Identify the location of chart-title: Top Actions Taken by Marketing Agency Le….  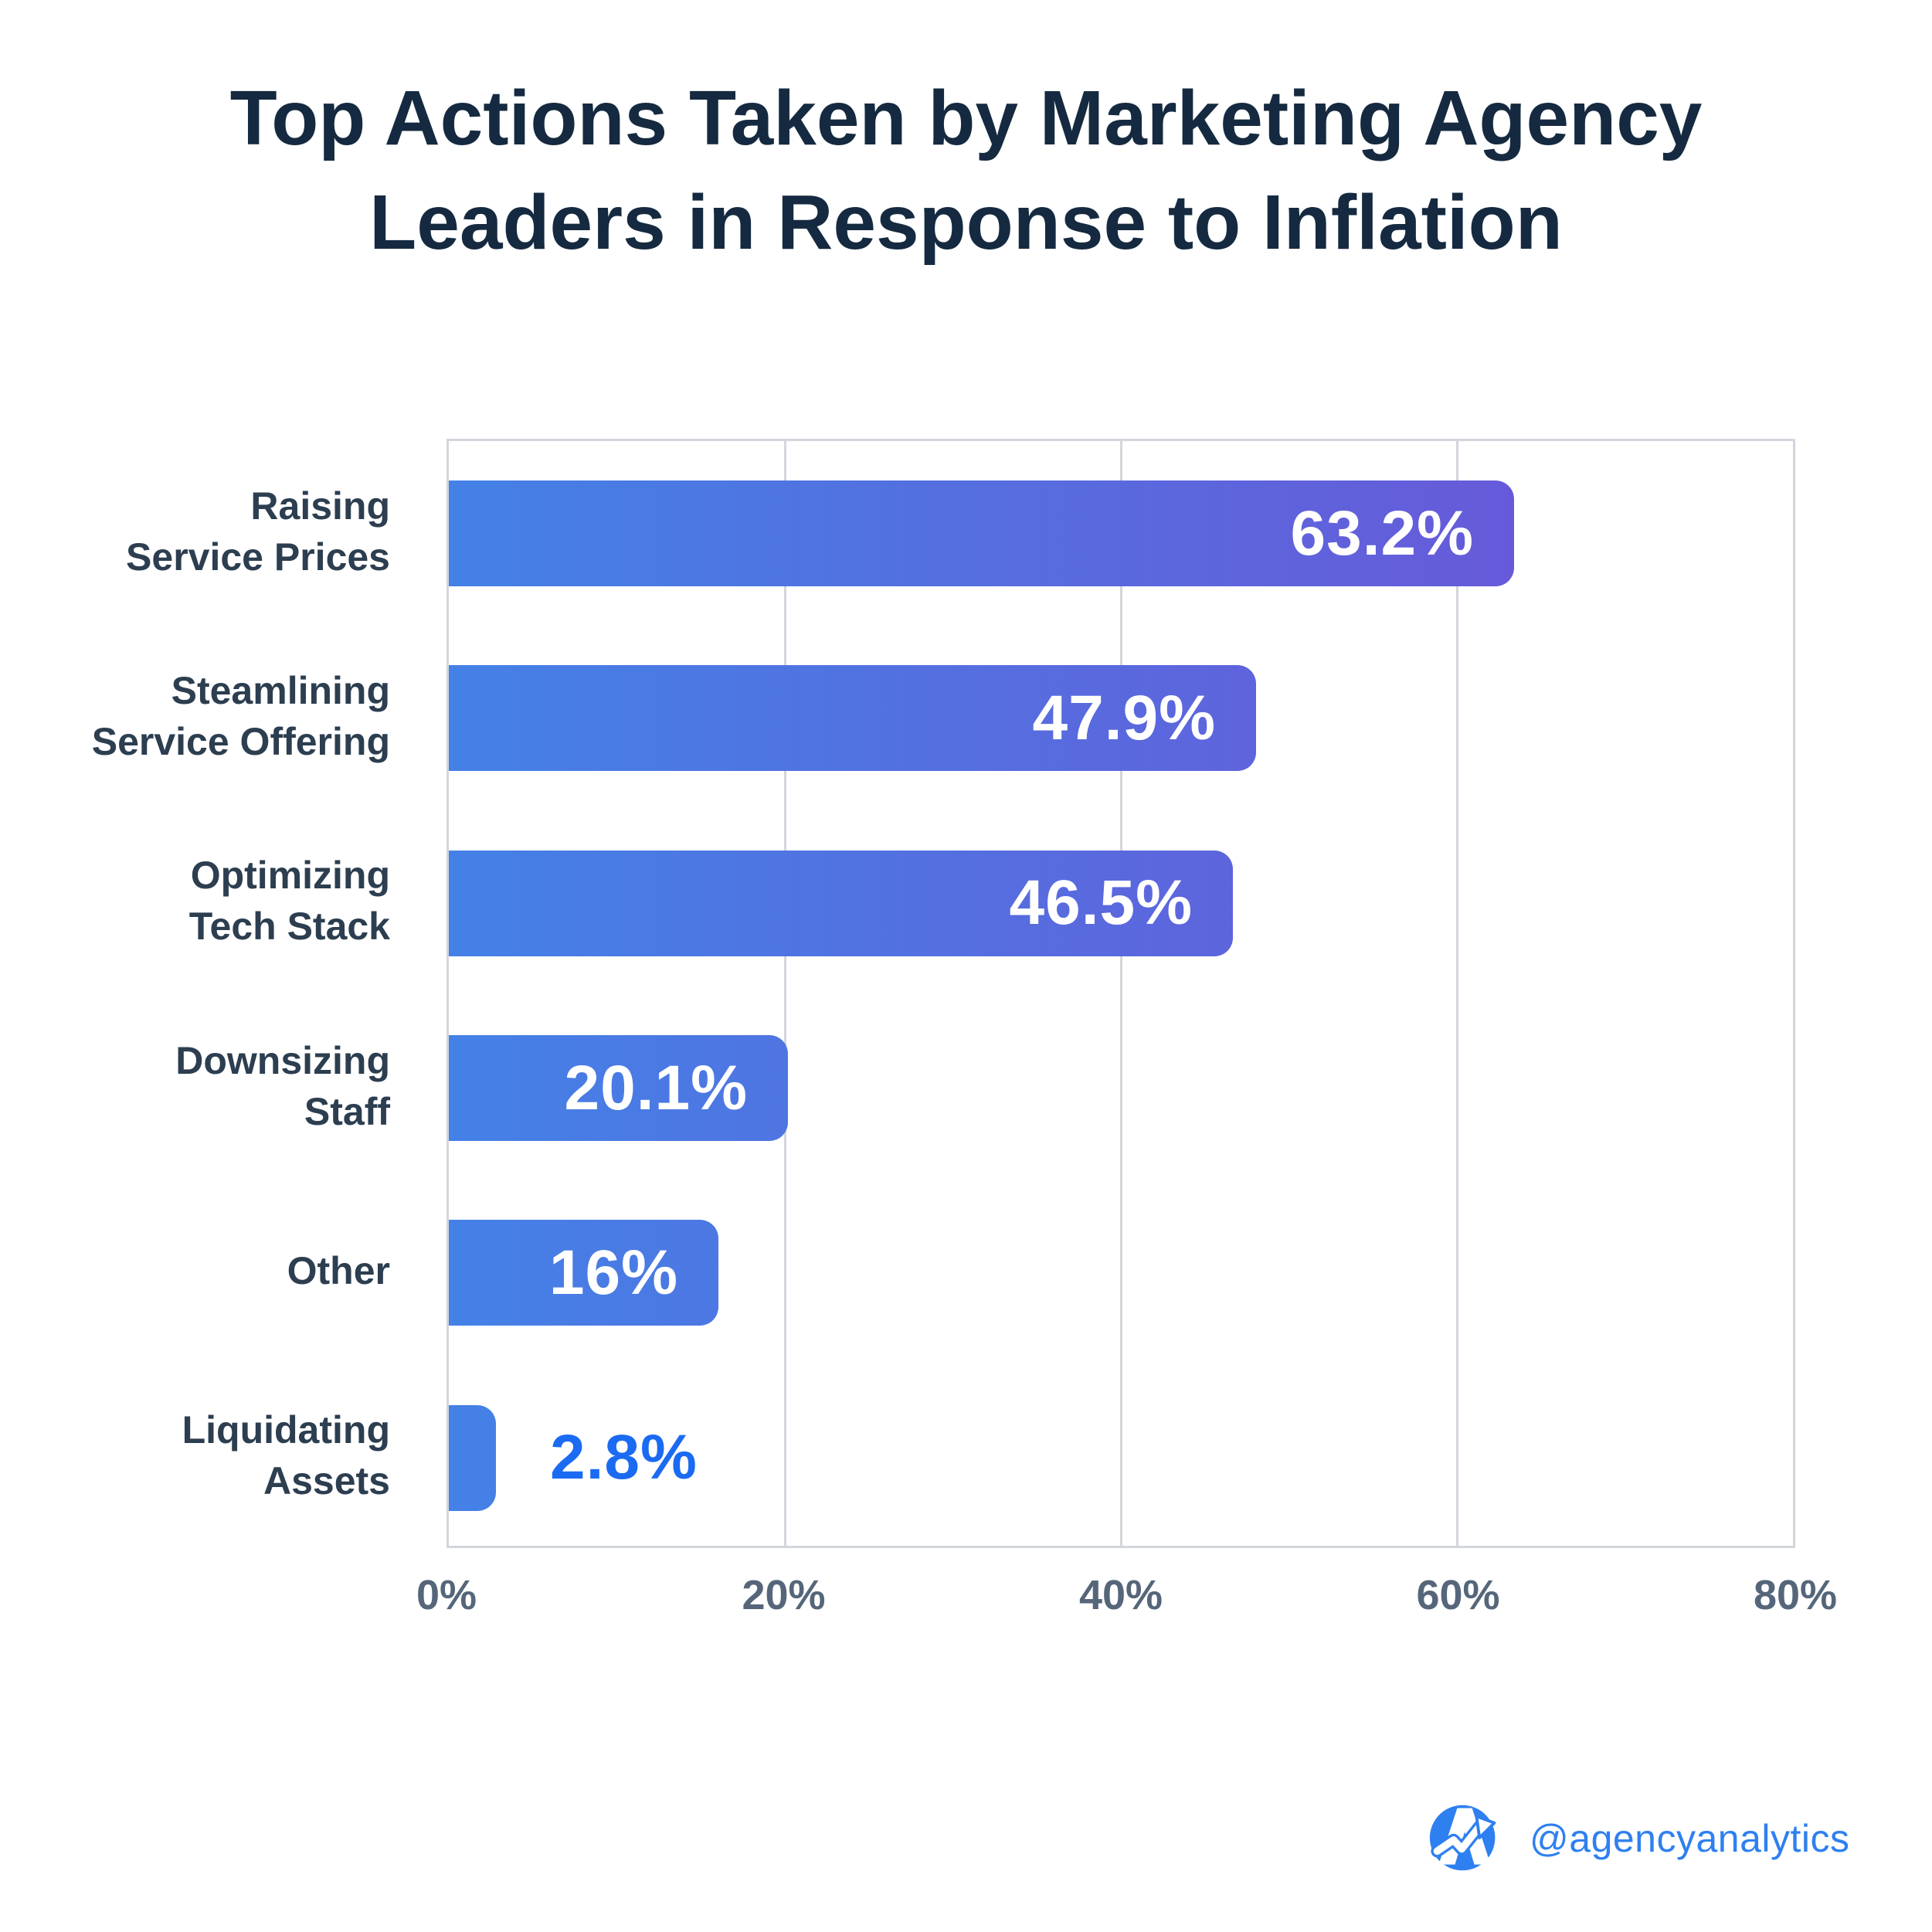
(966, 171).